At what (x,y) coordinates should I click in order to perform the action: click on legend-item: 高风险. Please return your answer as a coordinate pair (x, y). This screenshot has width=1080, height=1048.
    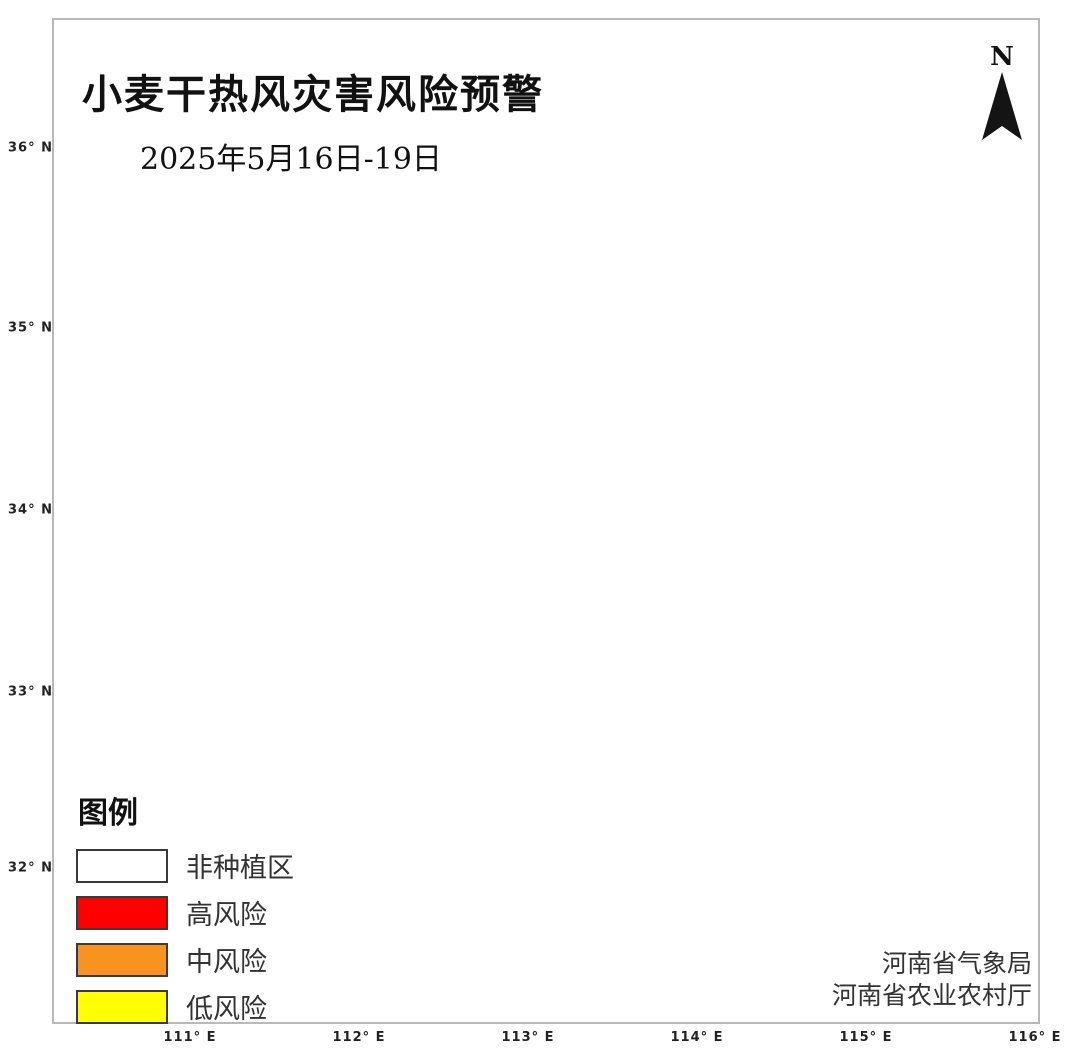
    Looking at the image, I should click on (201, 912).